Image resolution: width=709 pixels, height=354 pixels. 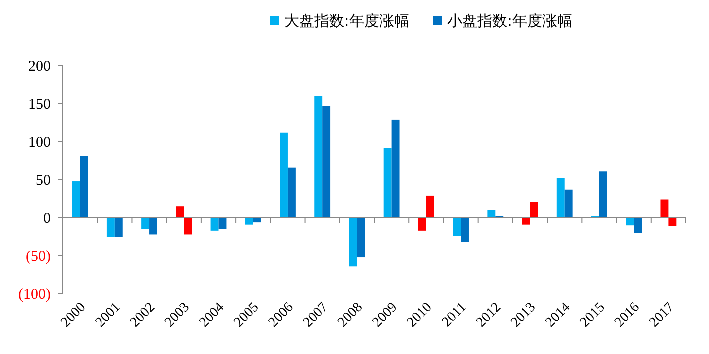 I want to click on y-tick-label: 100, so click(x=39, y=143).